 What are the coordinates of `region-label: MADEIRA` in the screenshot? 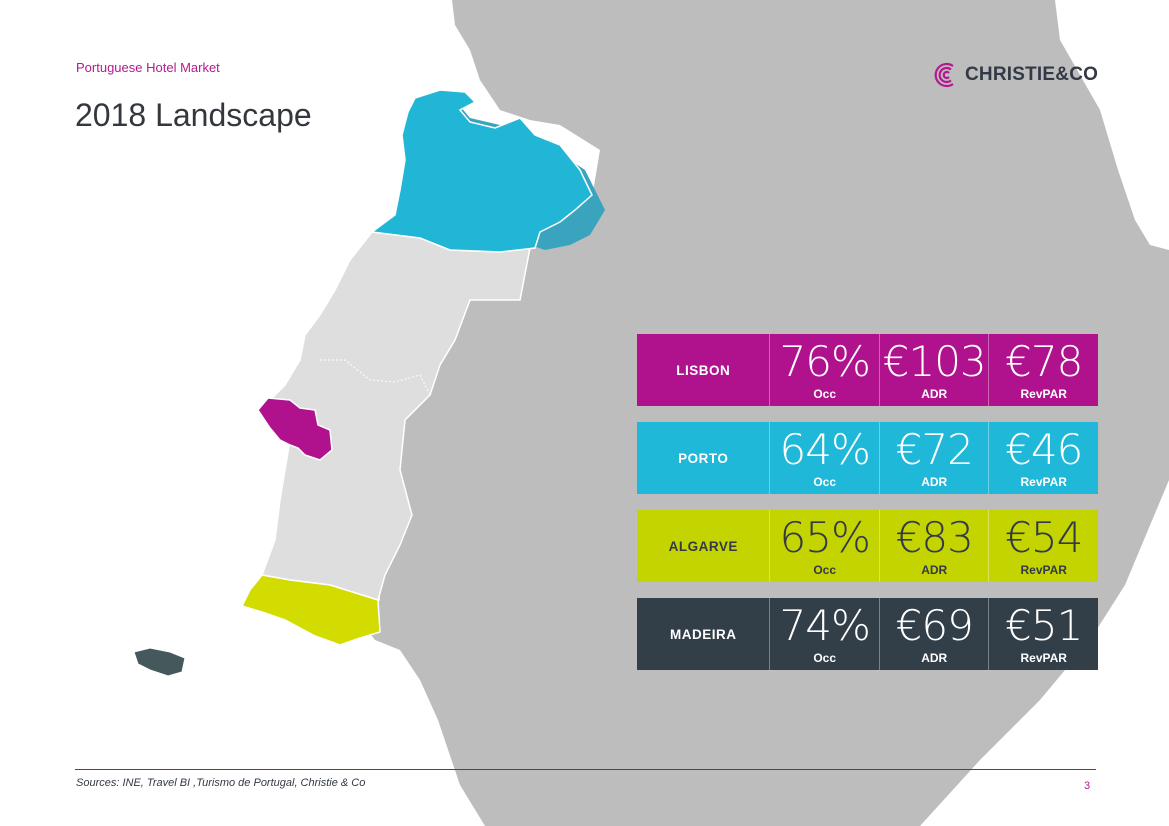 It's located at (703, 634).